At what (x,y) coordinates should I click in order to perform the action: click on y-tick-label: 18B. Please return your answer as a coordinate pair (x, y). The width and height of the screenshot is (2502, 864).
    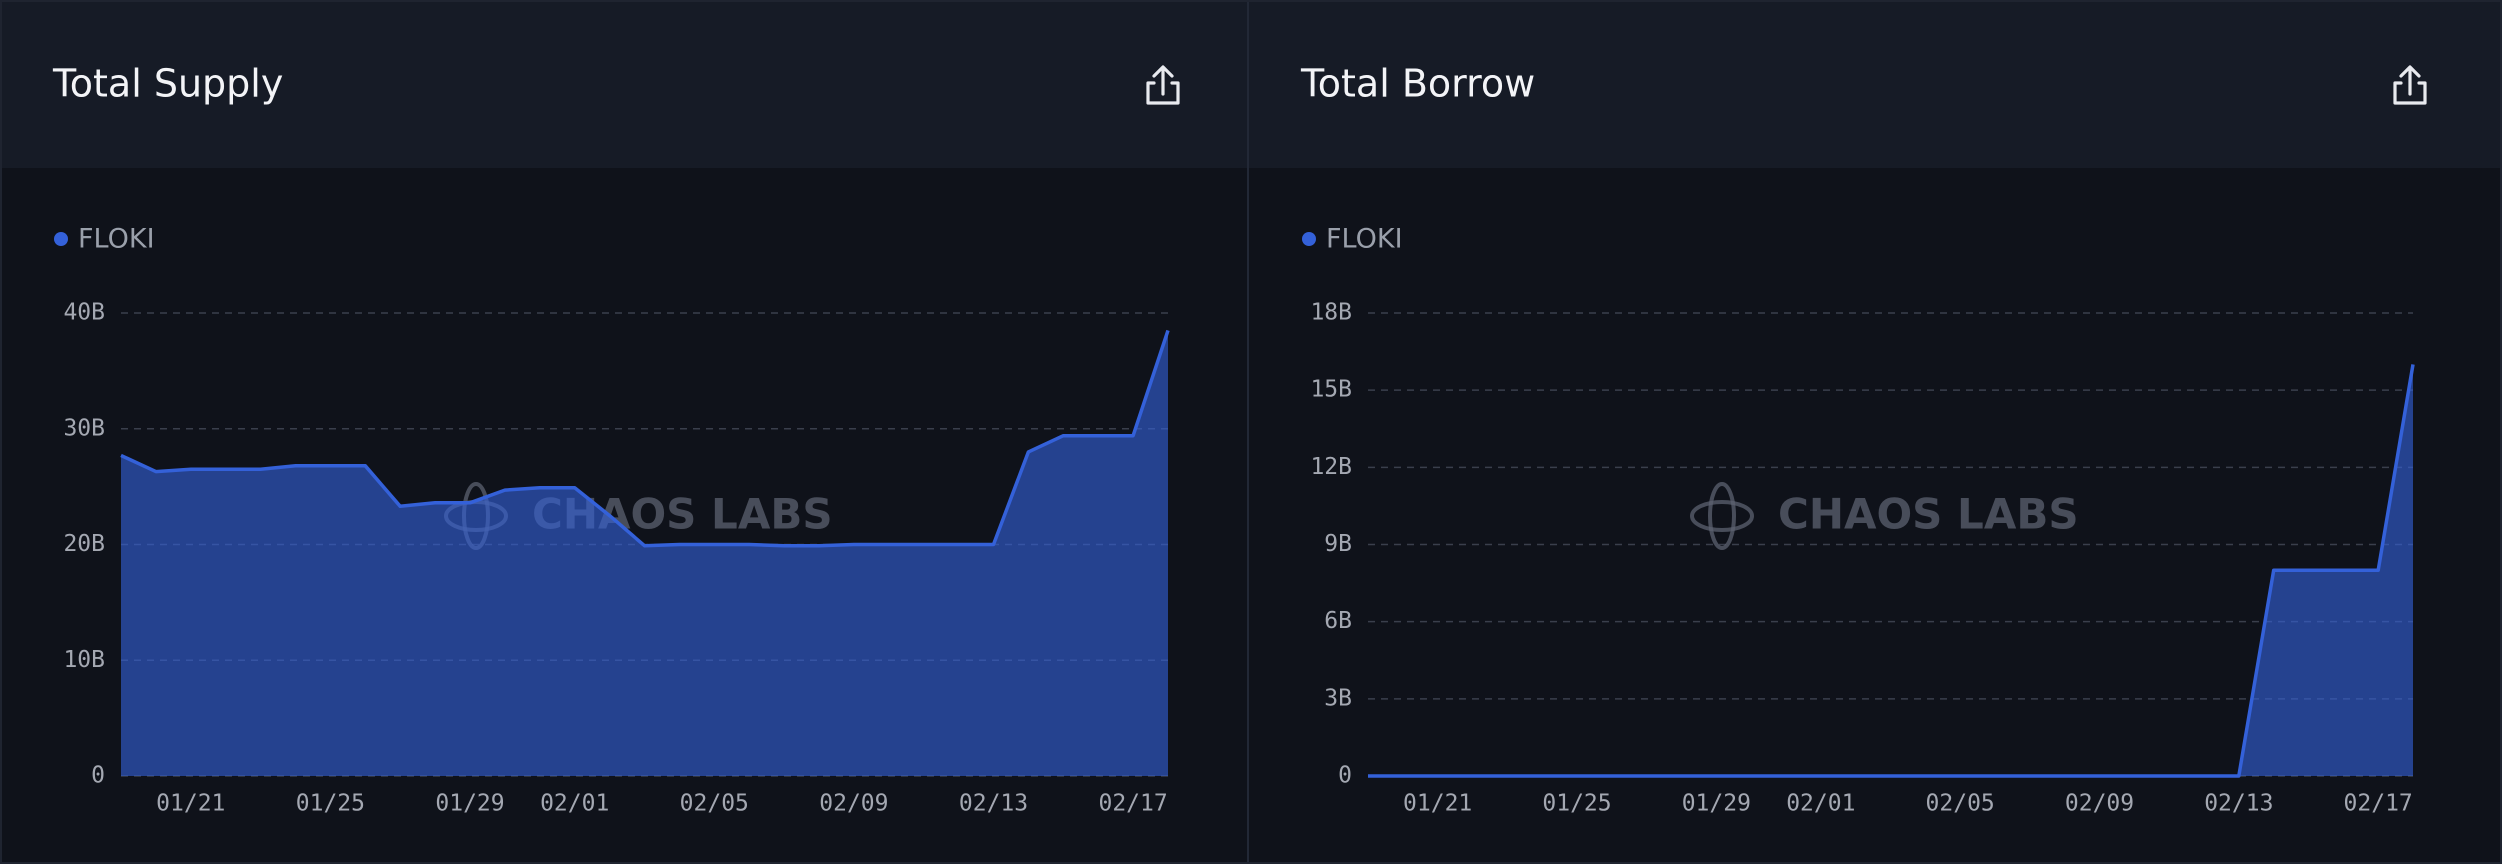
    Looking at the image, I should click on (1331, 313).